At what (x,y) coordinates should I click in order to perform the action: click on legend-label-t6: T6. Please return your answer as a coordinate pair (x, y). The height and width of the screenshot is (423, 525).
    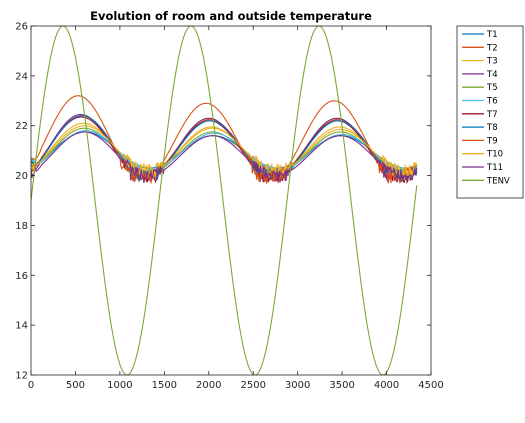
    Looking at the image, I should click on (492, 102).